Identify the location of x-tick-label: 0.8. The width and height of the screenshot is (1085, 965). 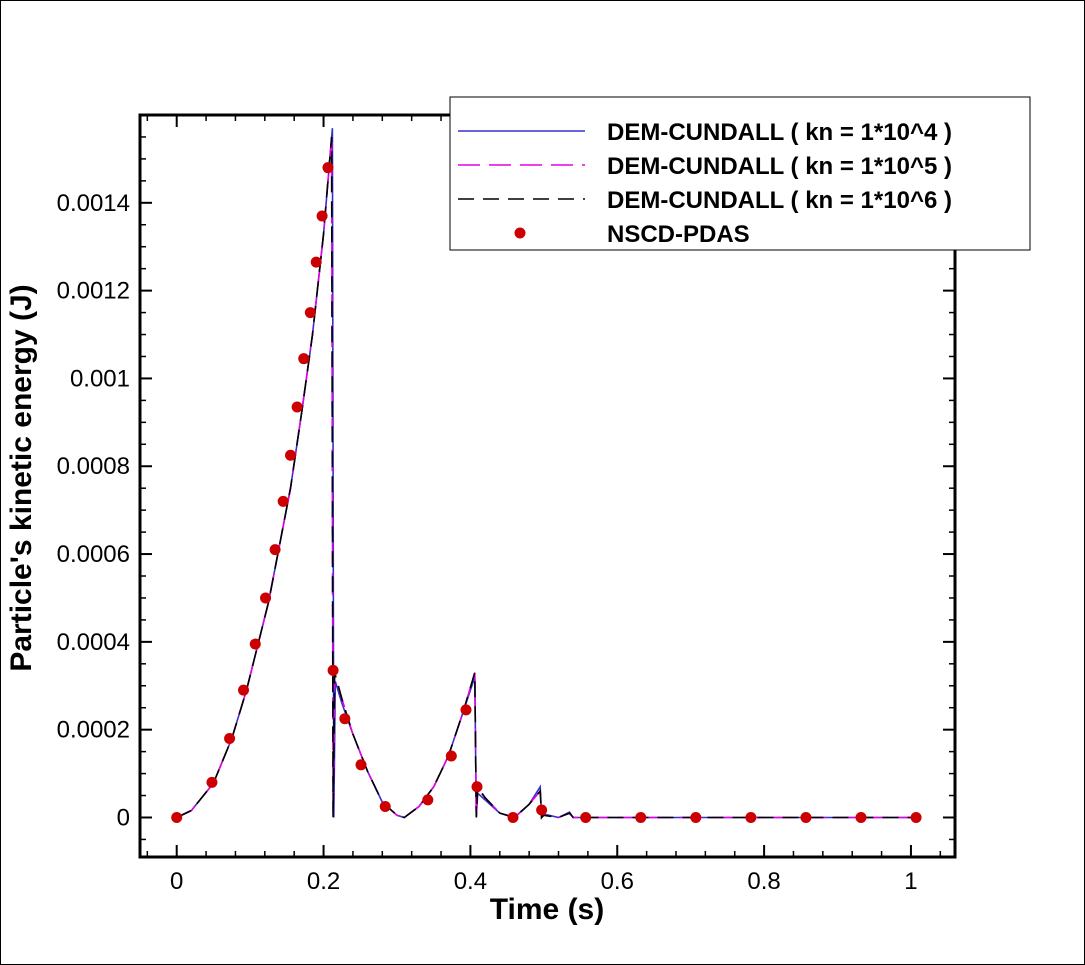
(763, 881).